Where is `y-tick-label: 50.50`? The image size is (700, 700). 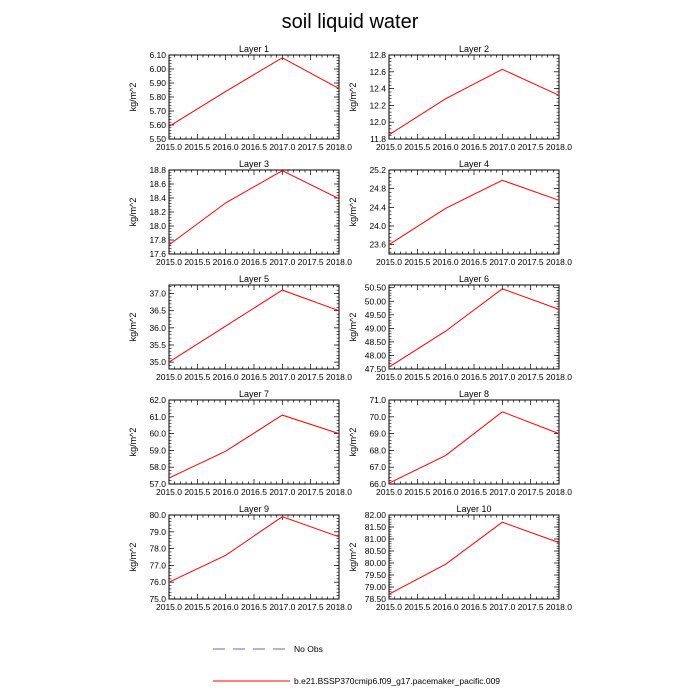 y-tick-label: 50.50 is located at coordinates (376, 288).